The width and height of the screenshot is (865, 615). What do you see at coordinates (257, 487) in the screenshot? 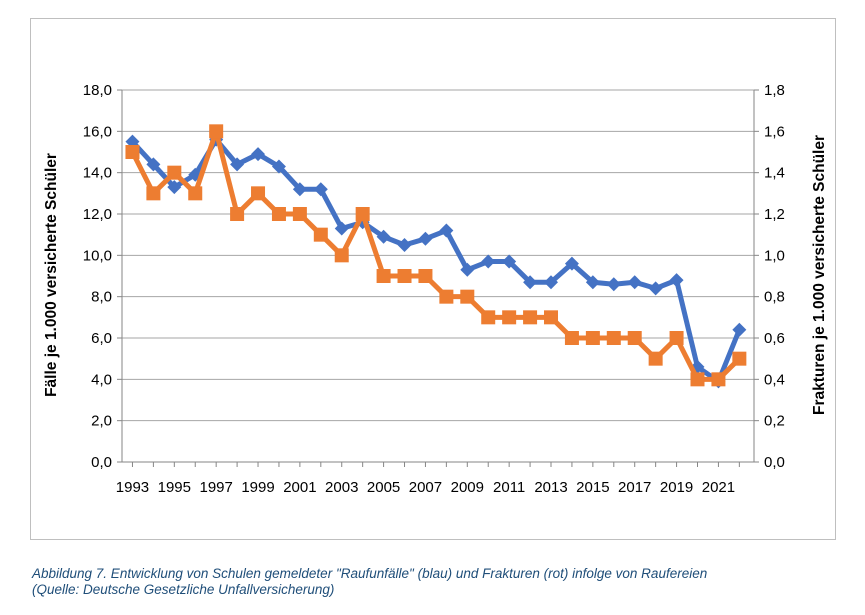
I see `x-tick-label: 1999` at bounding box center [257, 487].